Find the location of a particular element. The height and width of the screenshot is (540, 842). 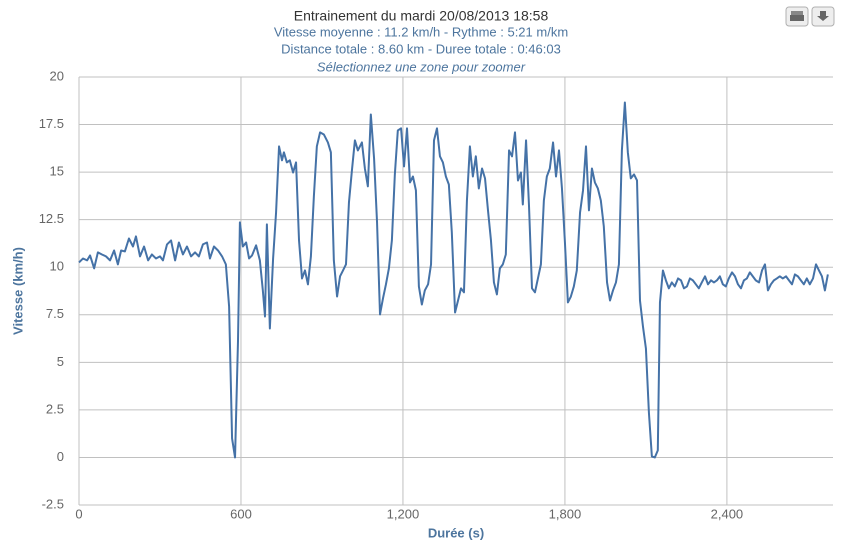

x-tick-label: 1,800 is located at coordinates (565, 513).